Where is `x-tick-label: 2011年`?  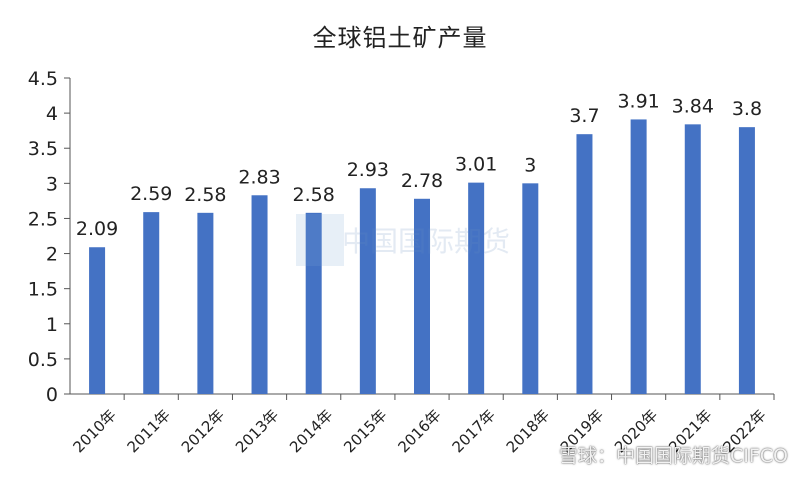
x-tick-label: 2011年 is located at coordinates (149, 431).